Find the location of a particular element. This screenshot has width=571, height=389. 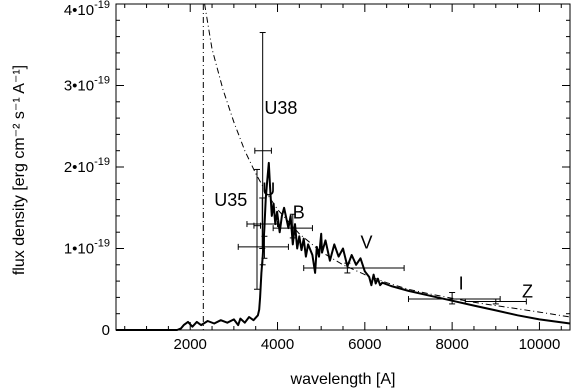

band-label-b: B is located at coordinates (299, 212).